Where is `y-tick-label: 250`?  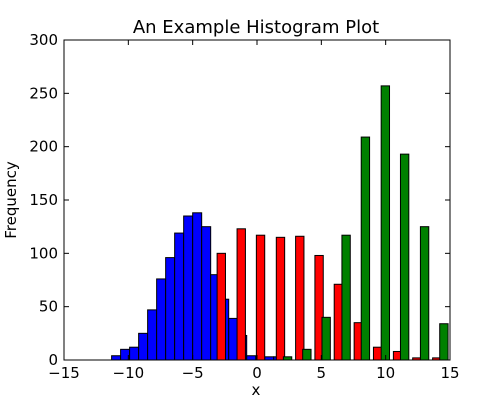
y-tick-label: 250 is located at coordinates (43, 93).